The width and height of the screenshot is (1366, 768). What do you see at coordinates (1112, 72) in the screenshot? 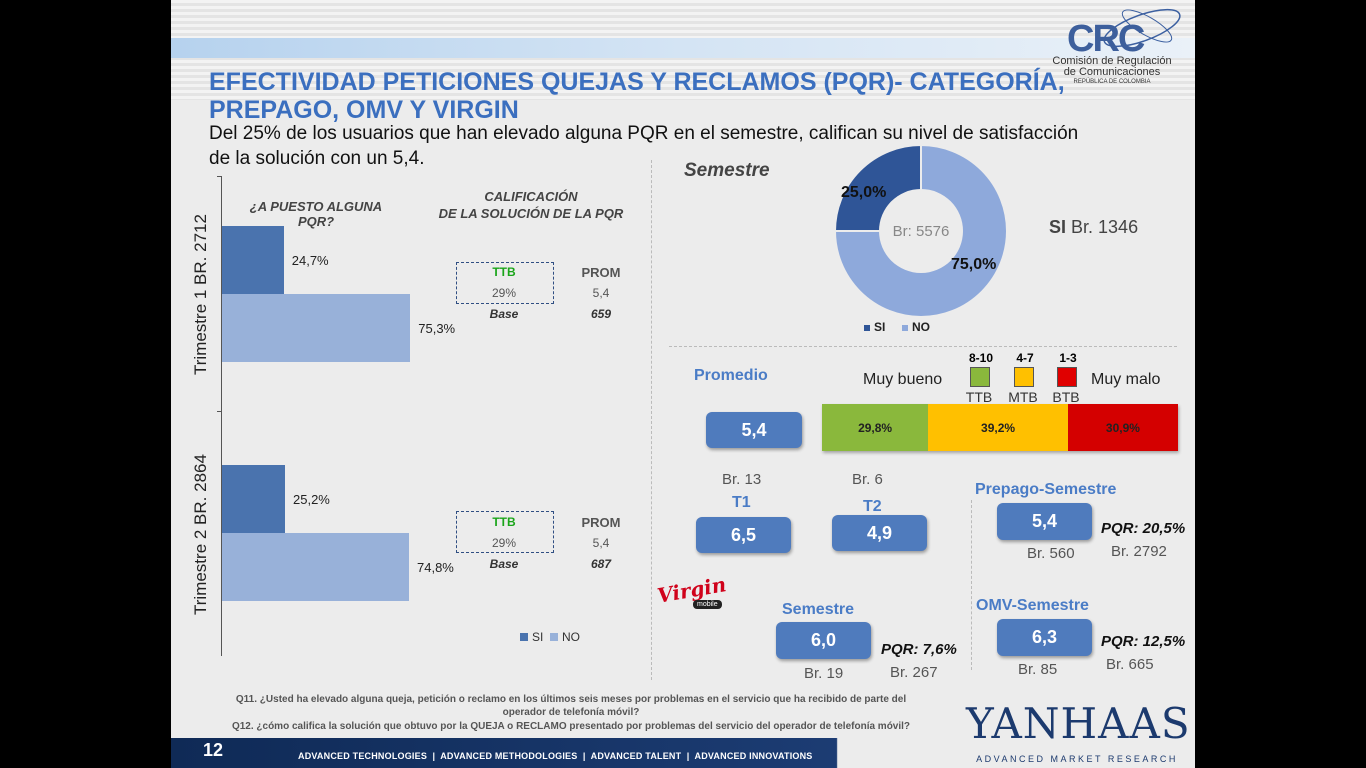
I see `crc-line2: de Comunicaciones` at bounding box center [1112, 72].